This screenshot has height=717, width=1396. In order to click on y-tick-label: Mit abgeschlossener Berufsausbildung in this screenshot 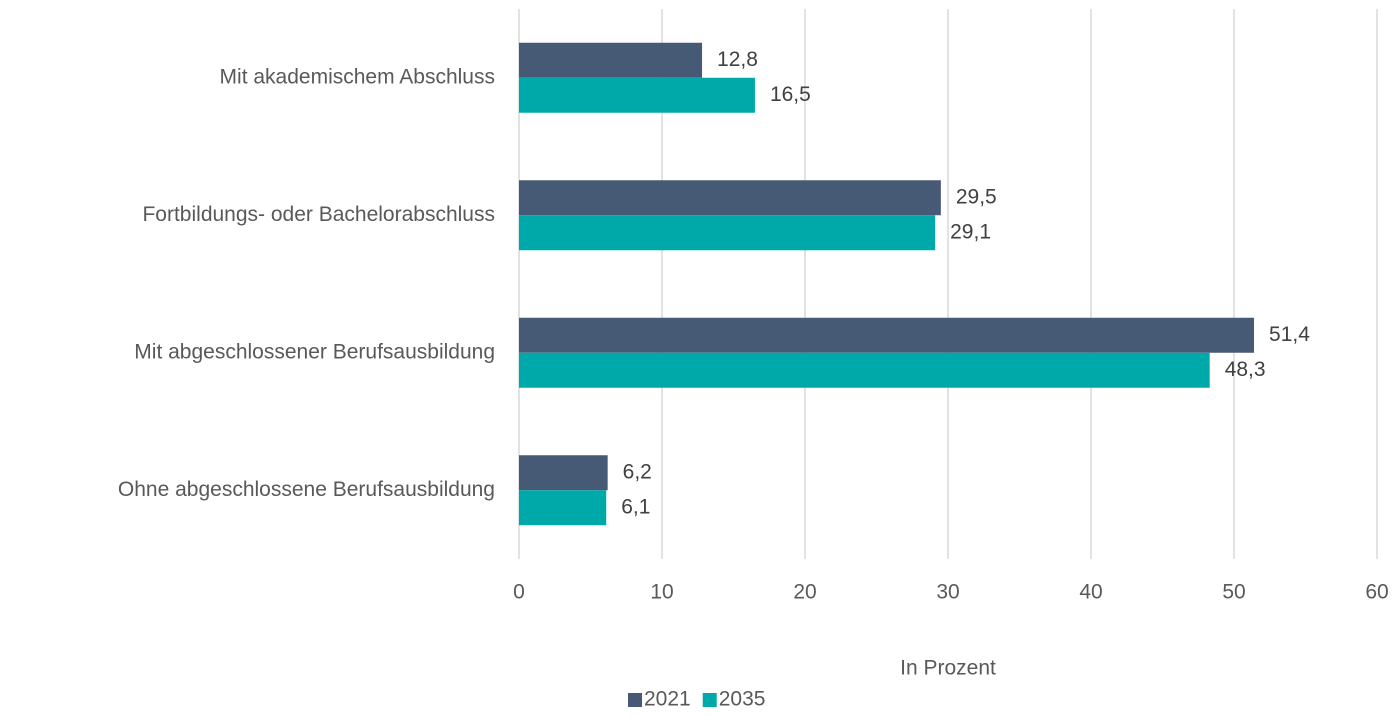, I will do `click(314, 351)`.